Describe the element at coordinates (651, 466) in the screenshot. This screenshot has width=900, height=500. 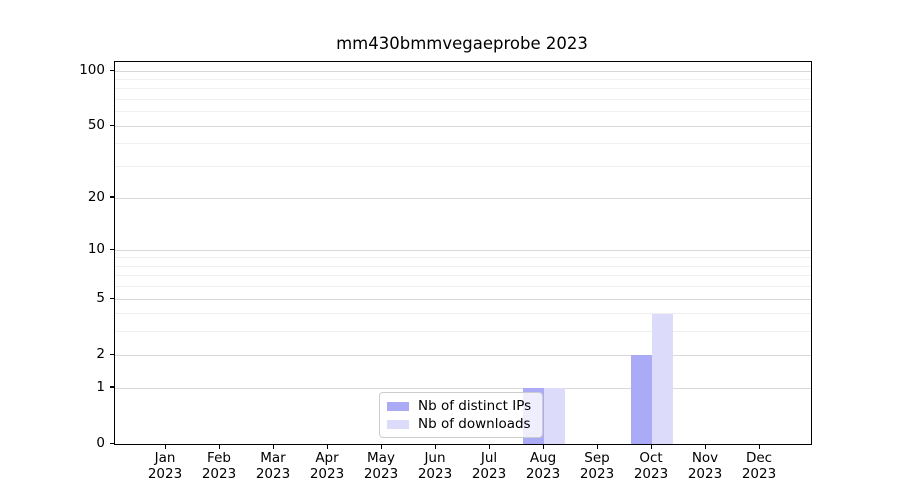
I see `x-tick-label: Oct 2023` at that location.